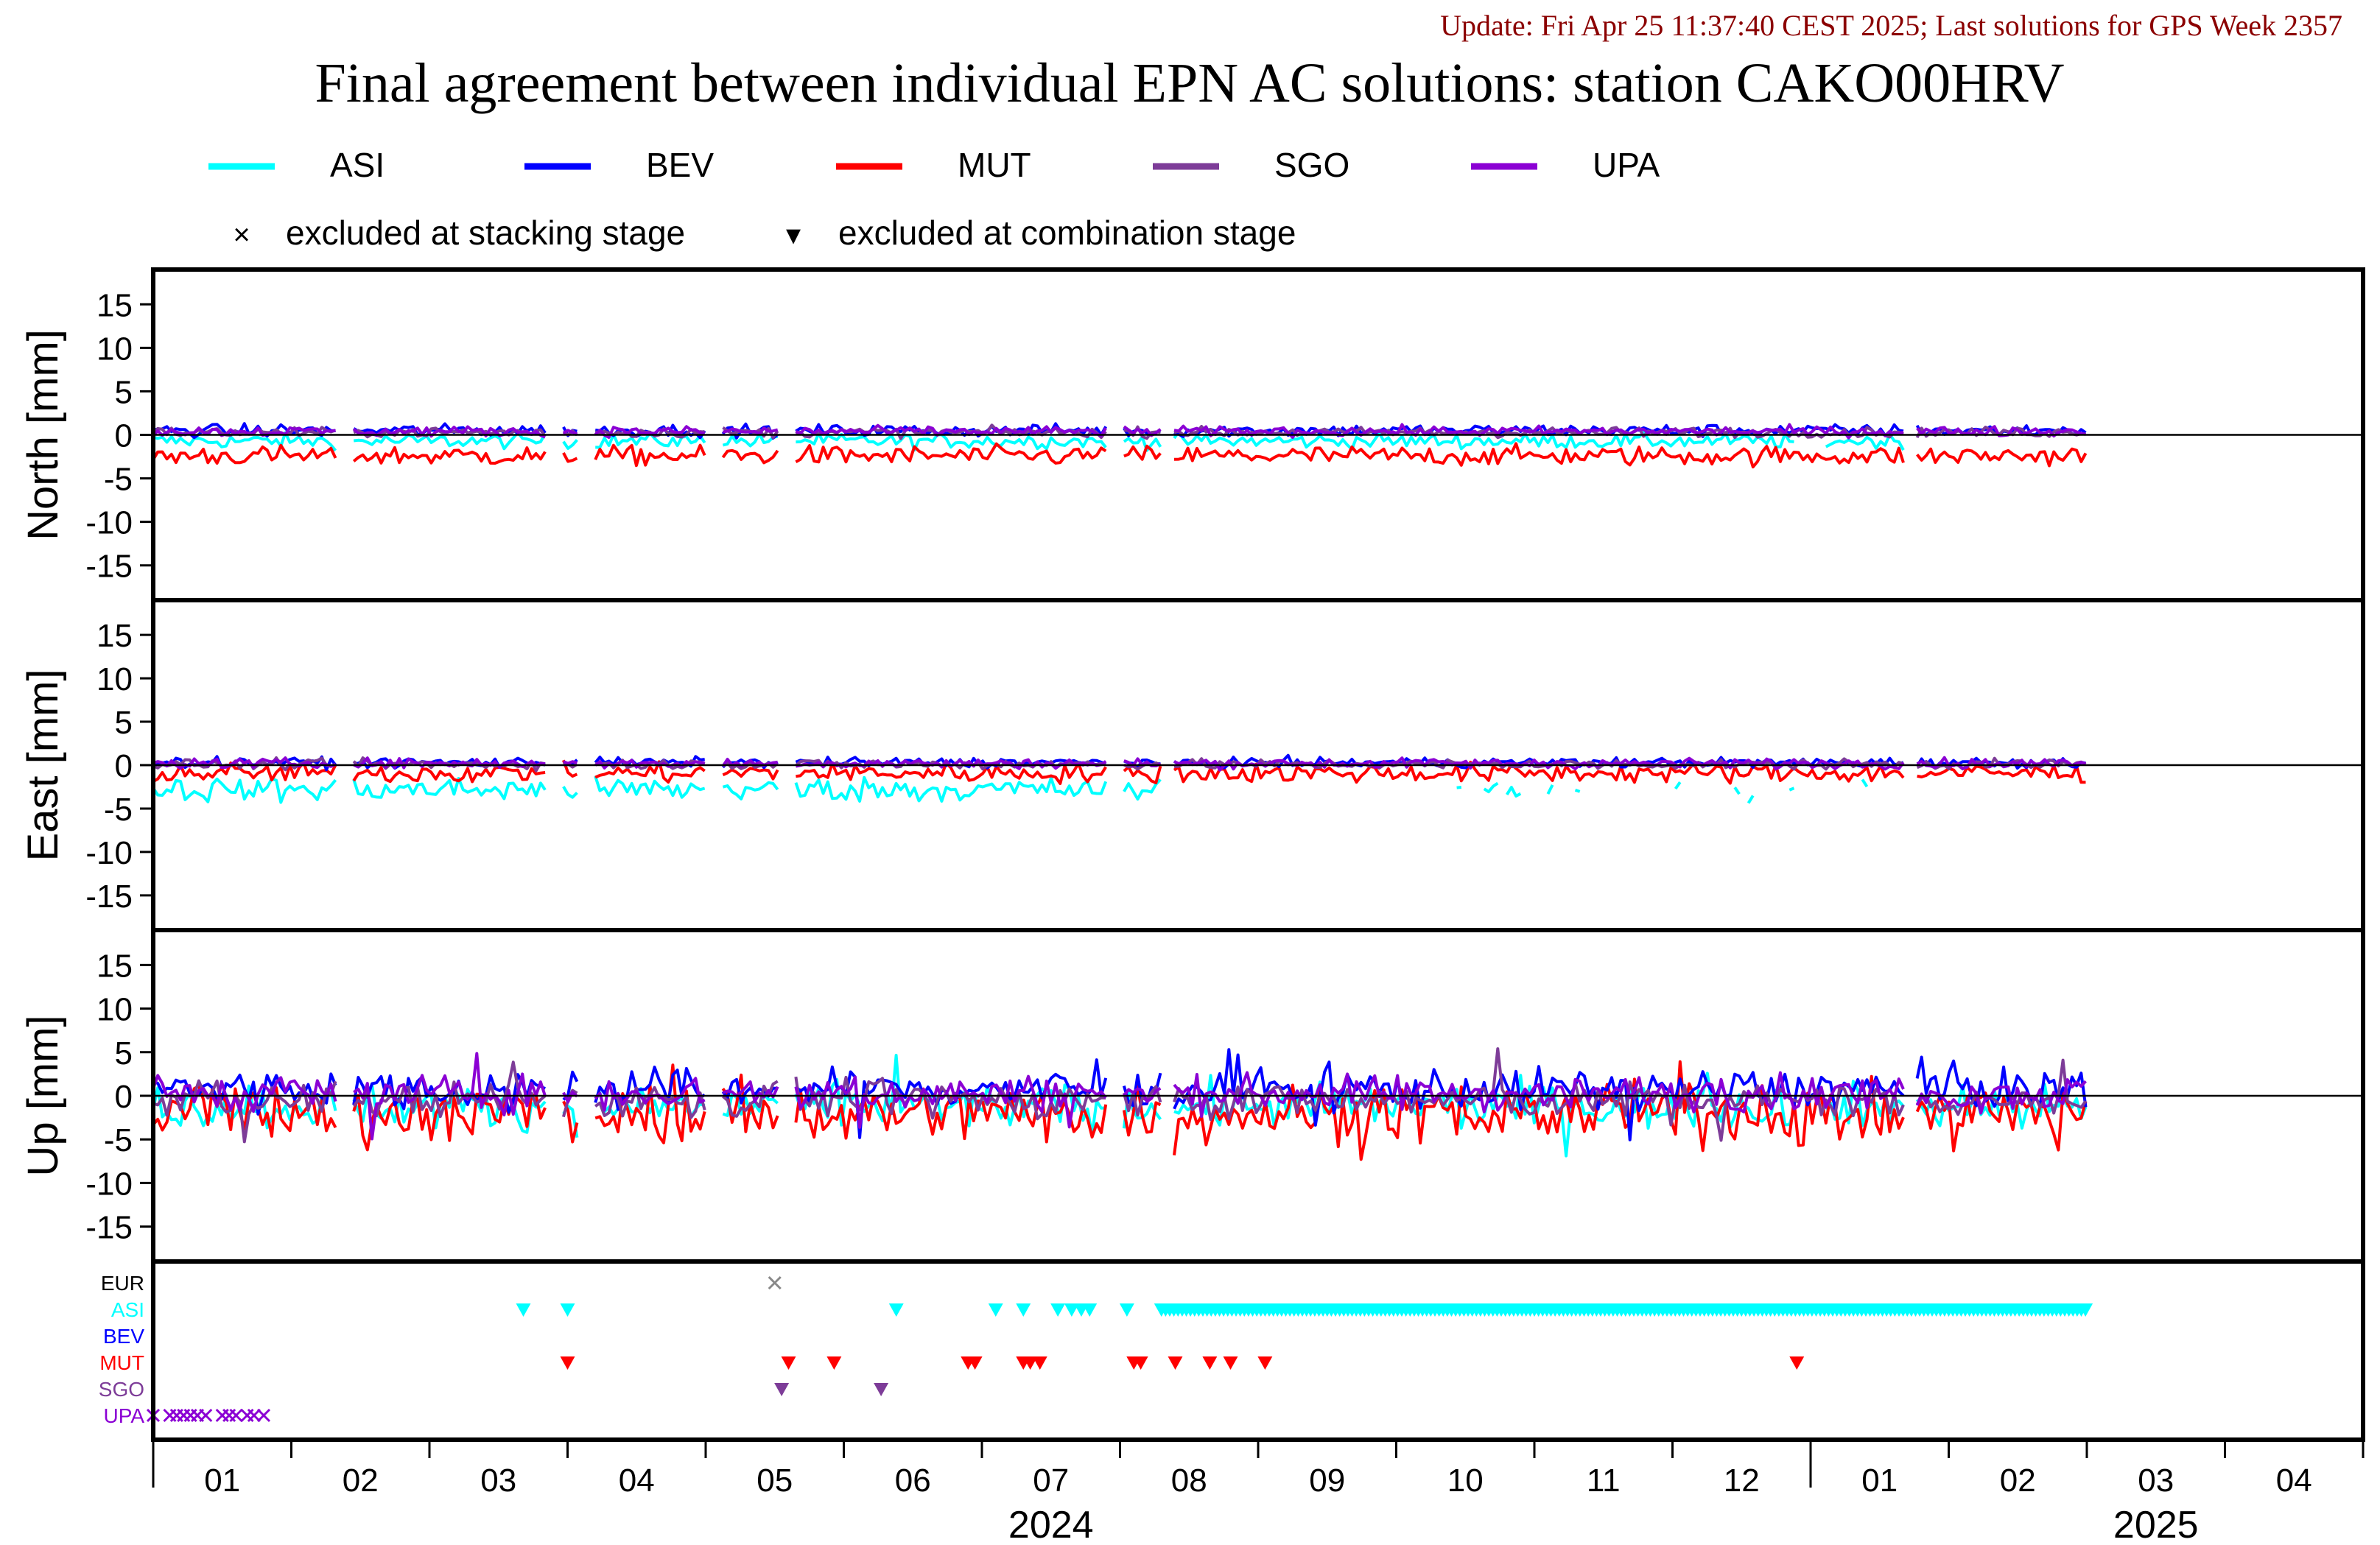 Image resolution: width=2380 pixels, height=1545 pixels. What do you see at coordinates (1258, 1493) in the screenshot?
I see `x-axis: 01 02 03 04 05 06 07 08 09 10 11 12 01 02 03 04 2024 2025` at bounding box center [1258, 1493].